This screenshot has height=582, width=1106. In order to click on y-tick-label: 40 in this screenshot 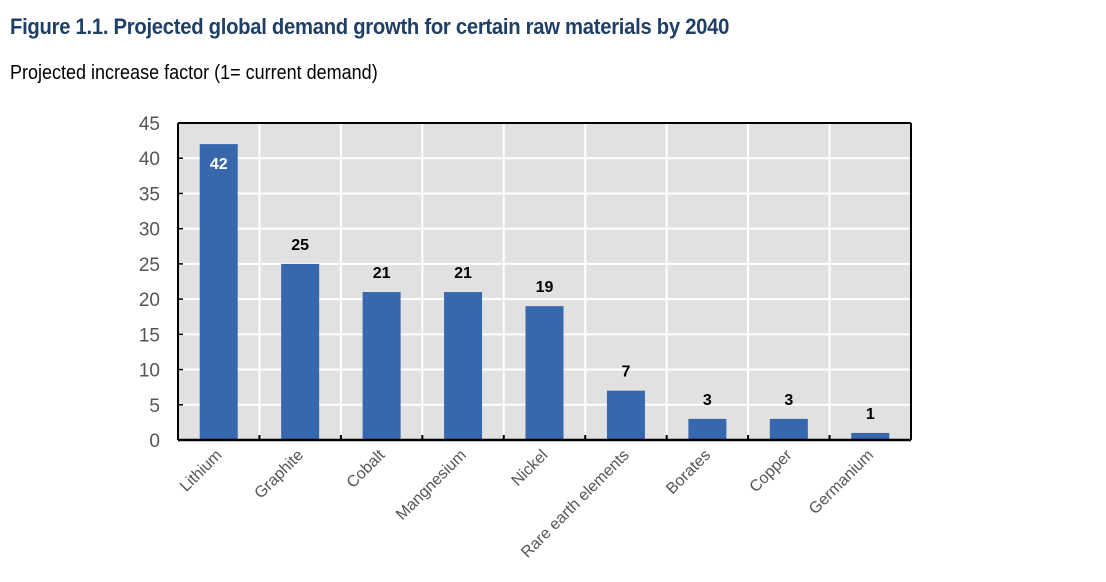, I will do `click(149, 159)`.